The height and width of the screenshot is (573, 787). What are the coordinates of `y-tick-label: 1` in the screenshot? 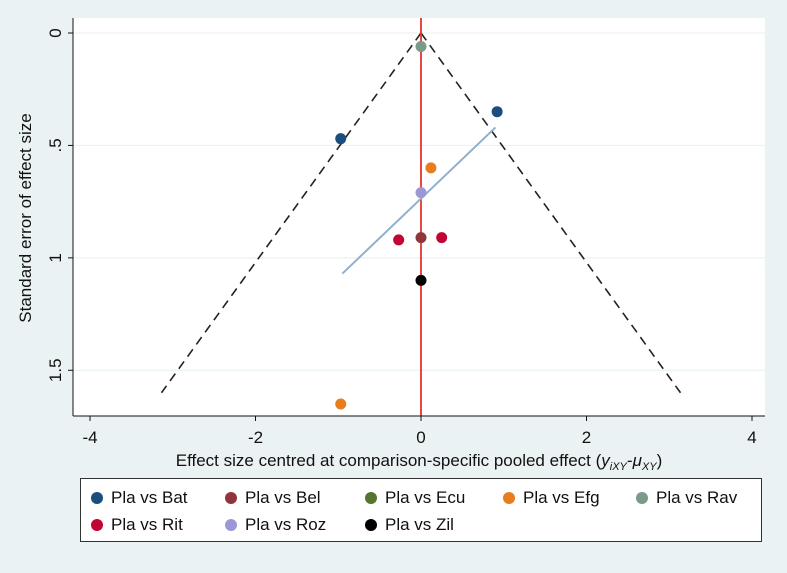 It's located at (55, 257).